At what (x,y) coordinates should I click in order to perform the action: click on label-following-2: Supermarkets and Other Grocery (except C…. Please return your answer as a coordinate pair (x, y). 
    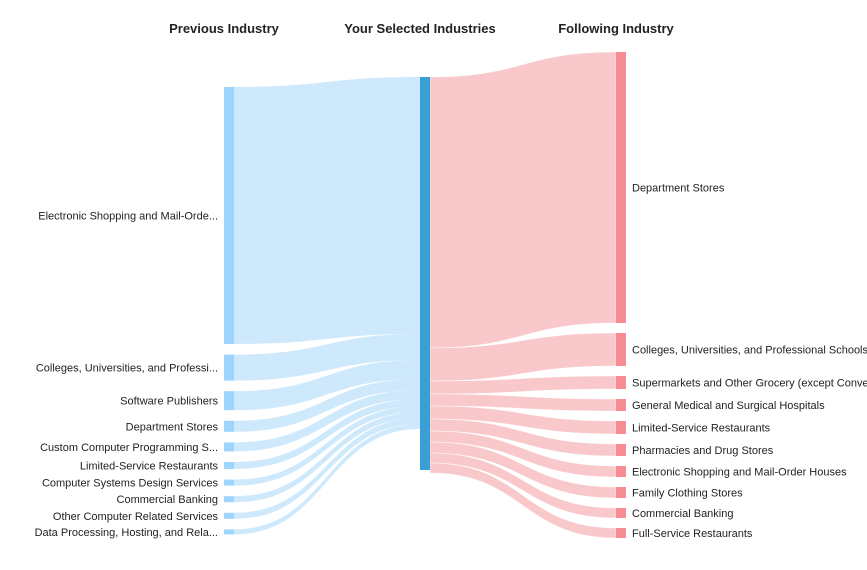
    Looking at the image, I should click on (749, 384).